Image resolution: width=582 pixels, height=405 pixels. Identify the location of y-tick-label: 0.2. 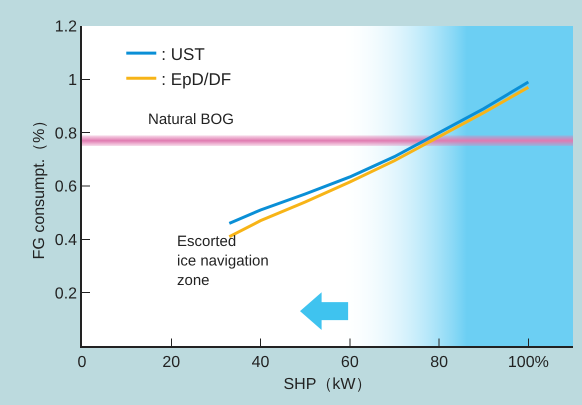
(66, 293).